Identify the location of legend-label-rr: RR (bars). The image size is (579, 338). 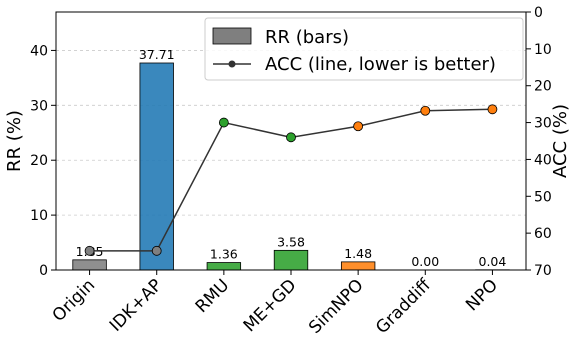
(307, 37).